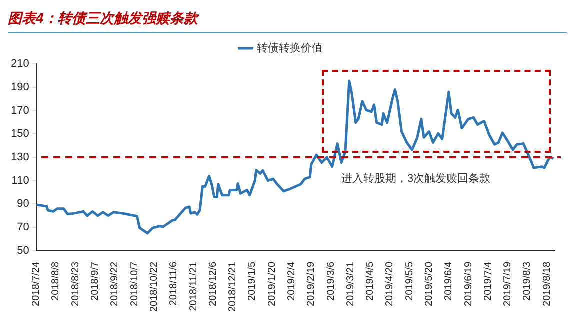 This screenshot has width=575, height=320. Describe the element at coordinates (528, 281) in the screenshot. I see `x-tick-label: 2019/8/3` at that location.